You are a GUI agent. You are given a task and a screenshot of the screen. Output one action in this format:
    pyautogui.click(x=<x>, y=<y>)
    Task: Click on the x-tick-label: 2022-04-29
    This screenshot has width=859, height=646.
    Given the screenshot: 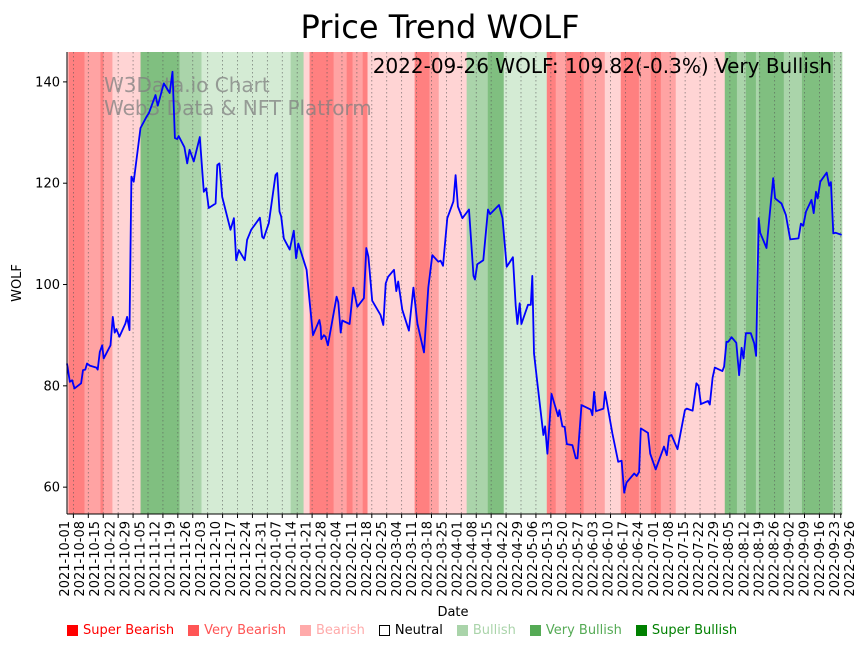 What is the action you would take?
    pyautogui.click(x=518, y=559)
    